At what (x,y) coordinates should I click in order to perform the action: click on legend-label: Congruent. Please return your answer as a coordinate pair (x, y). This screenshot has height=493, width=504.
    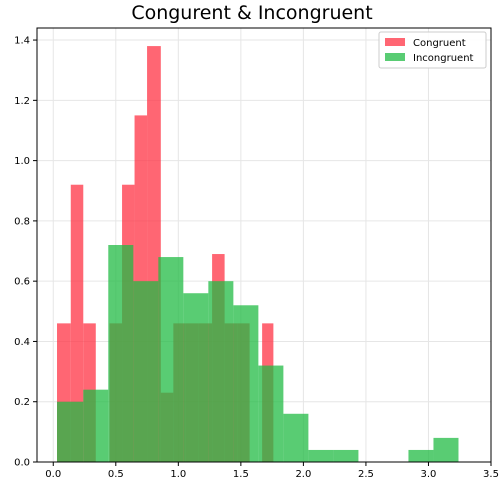
    Looking at the image, I should click on (439, 43).